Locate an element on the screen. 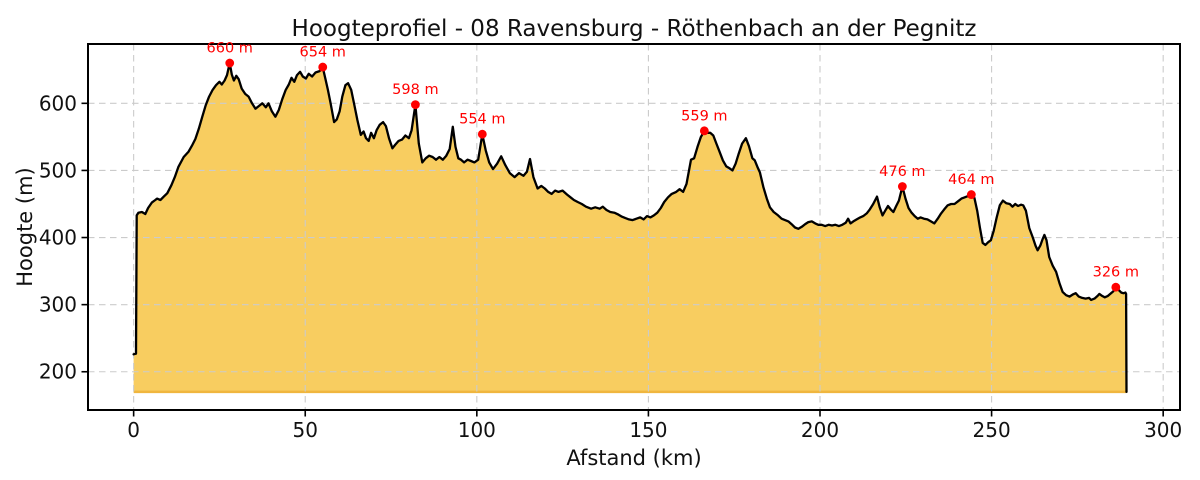  y-tick-label: 200 is located at coordinates (58, 372).